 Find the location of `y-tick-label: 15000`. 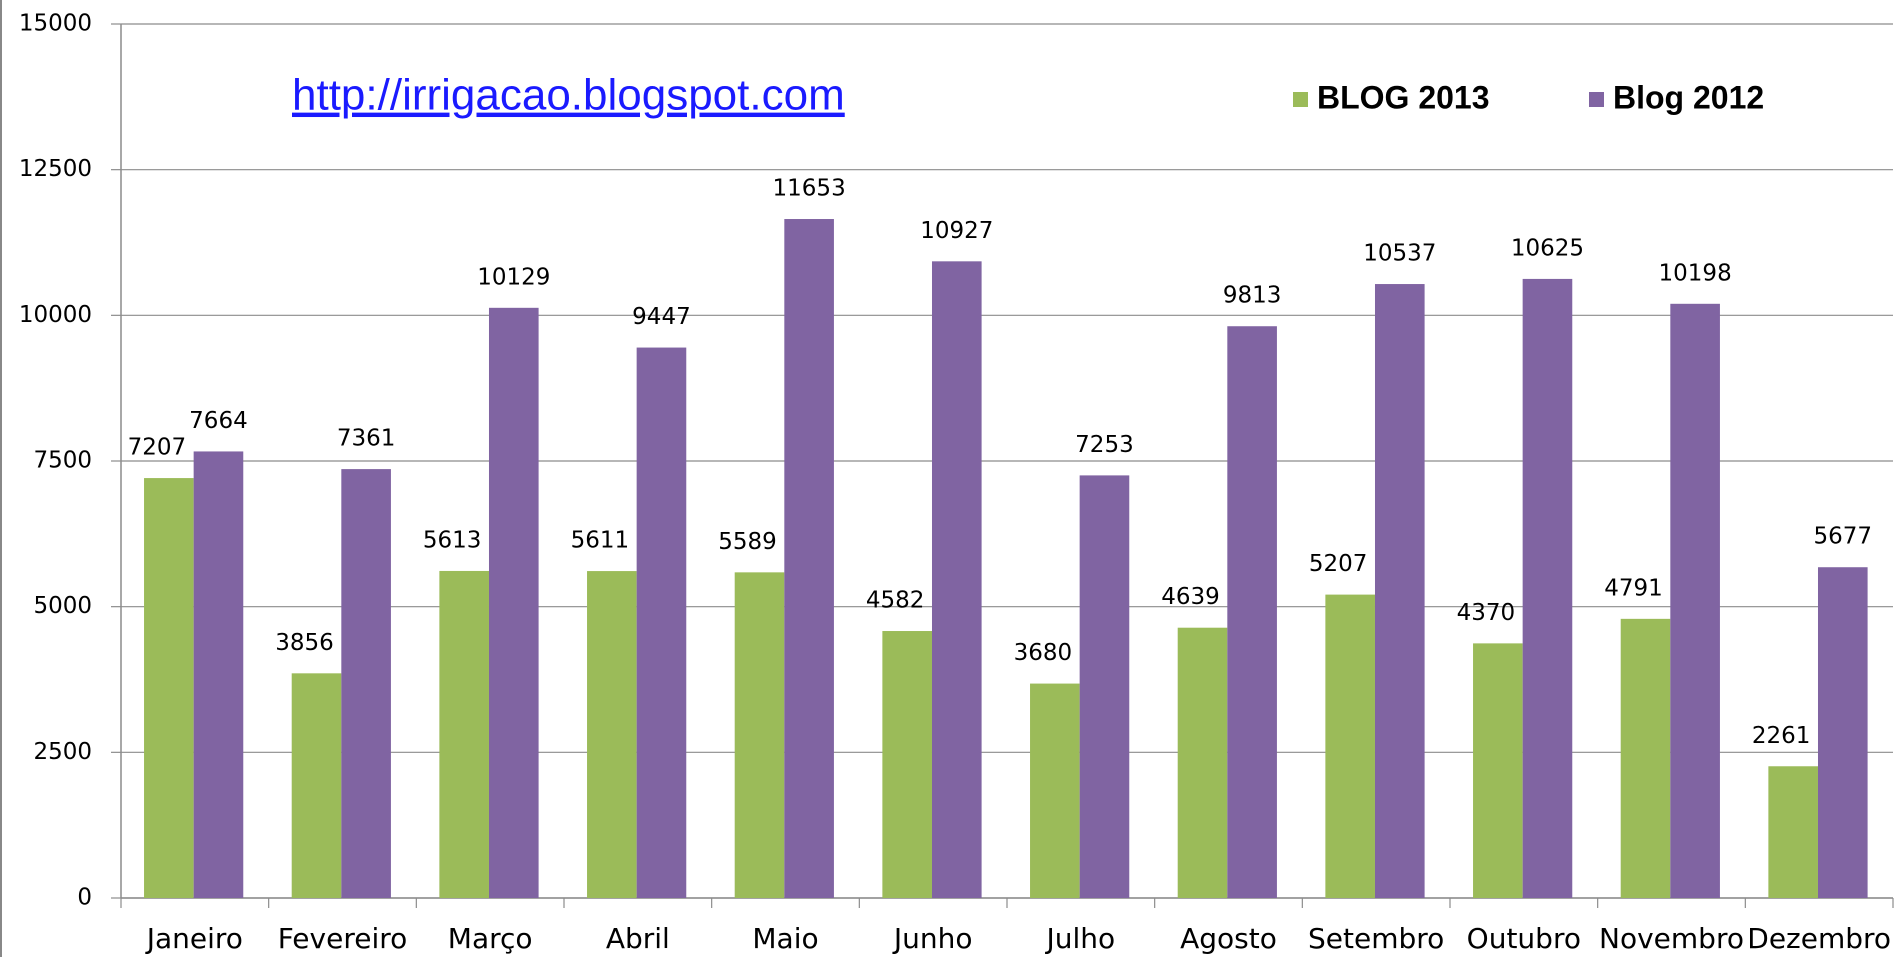

y-tick-label: 15000 is located at coordinates (55, 24).